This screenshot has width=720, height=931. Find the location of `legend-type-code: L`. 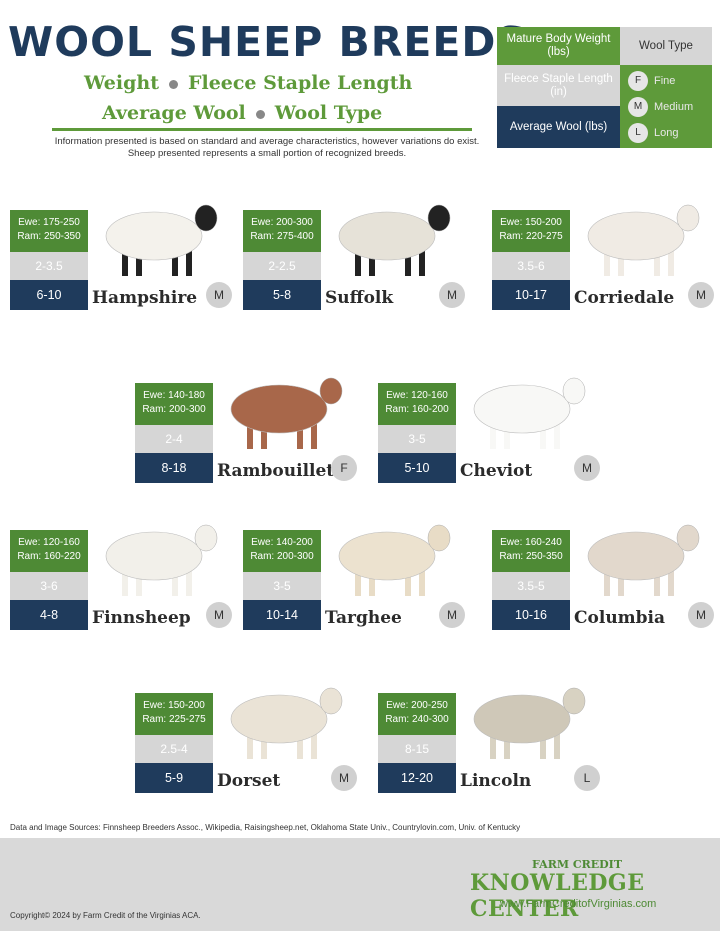

legend-type-code: L is located at coordinates (638, 133).